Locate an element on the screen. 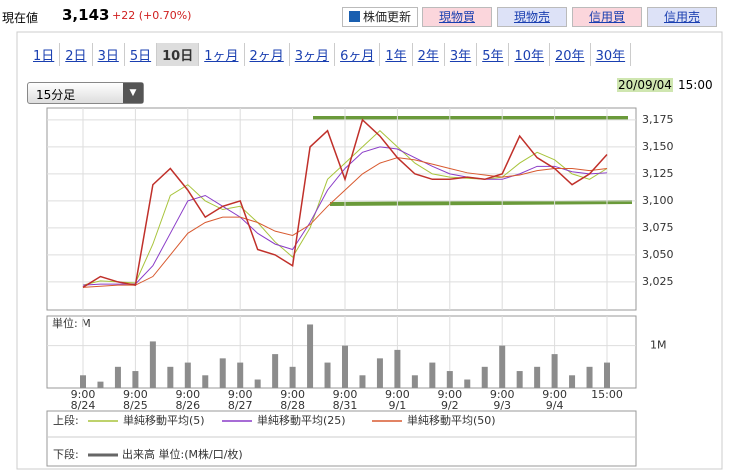  period-tab: 3日 is located at coordinates (109, 54).